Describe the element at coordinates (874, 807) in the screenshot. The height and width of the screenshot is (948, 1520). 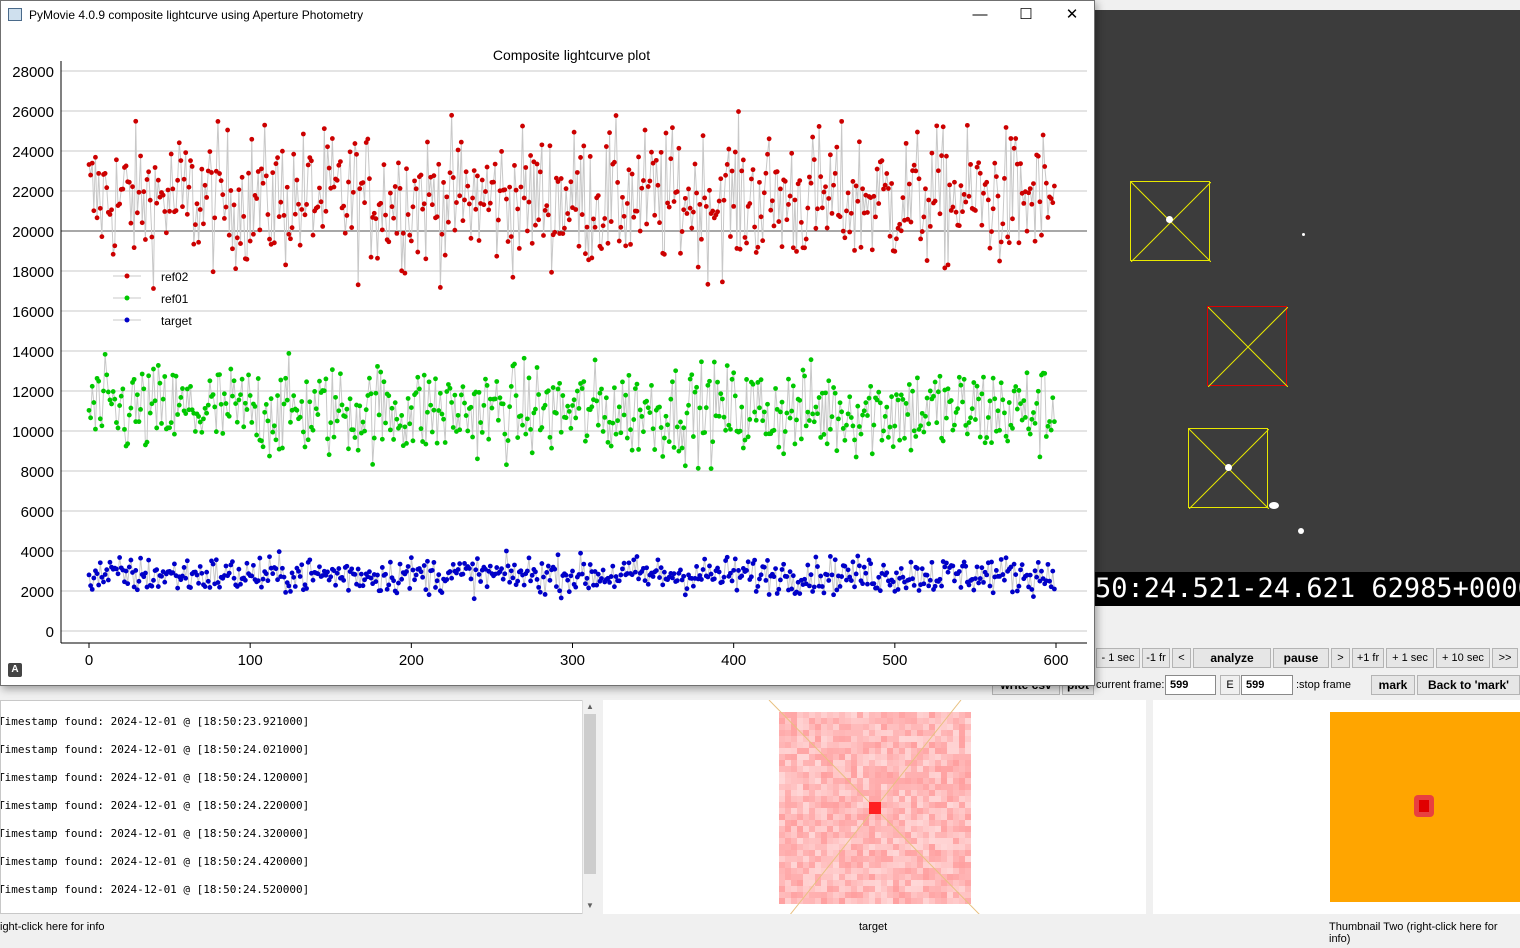
I see `thumbnail-one-panel` at that location.